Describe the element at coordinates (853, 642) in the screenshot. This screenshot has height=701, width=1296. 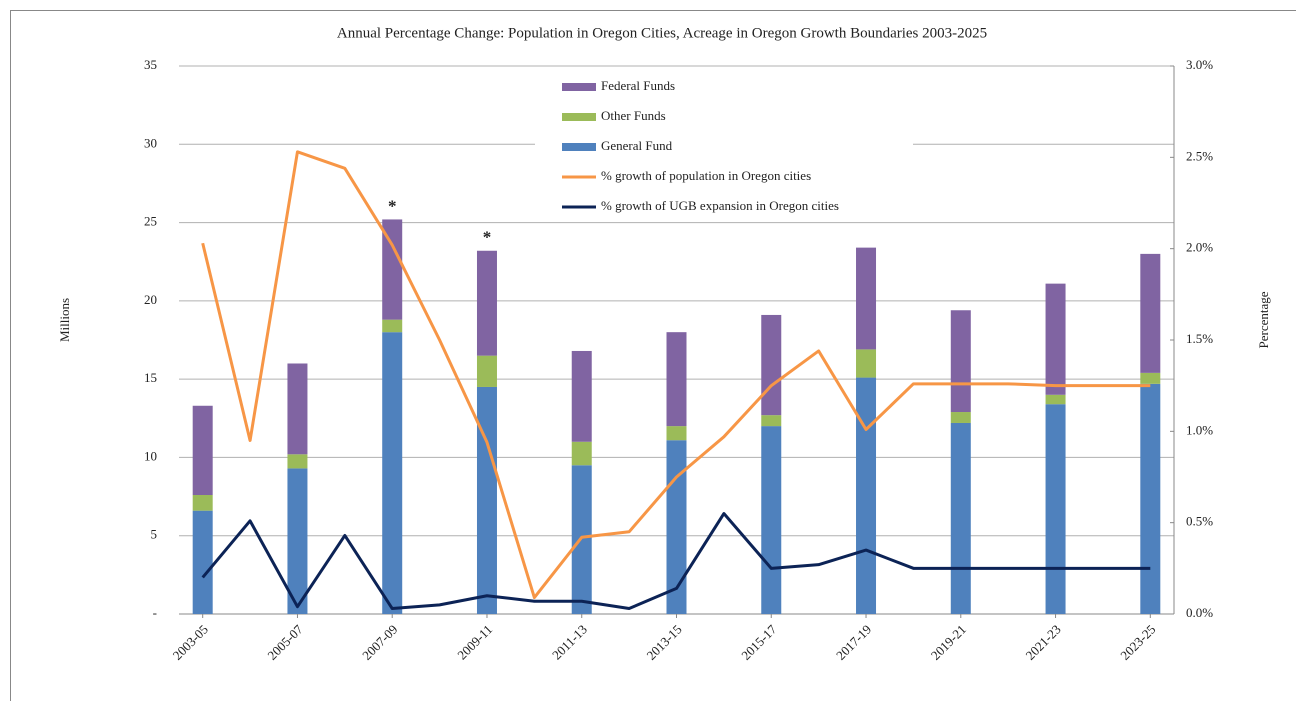
I see `x-tick-label: 2017-19` at that location.